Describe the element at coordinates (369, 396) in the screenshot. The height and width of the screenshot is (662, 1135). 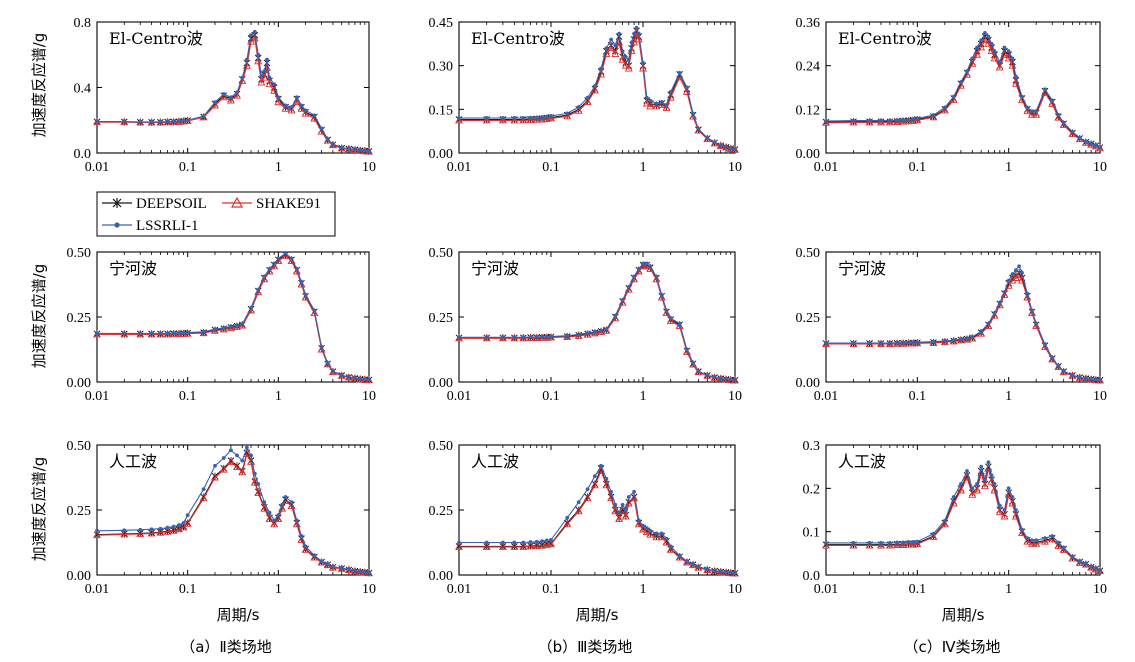
I see `x-tick-label: 10` at that location.